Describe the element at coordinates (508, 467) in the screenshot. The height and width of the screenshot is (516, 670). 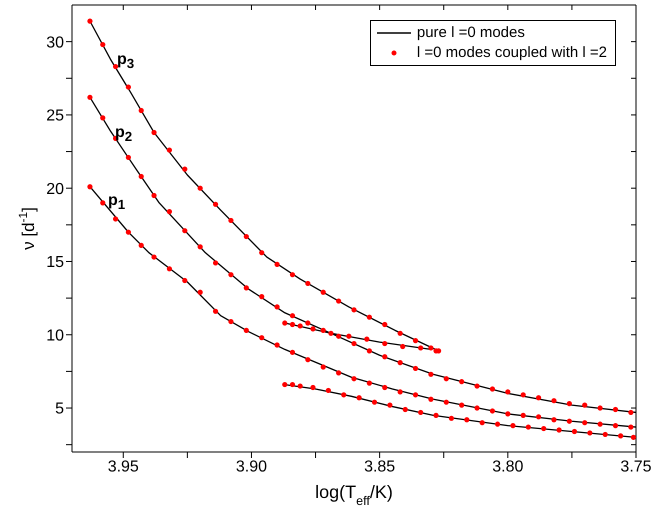
I see `x-tick-label: 3.80` at that location.